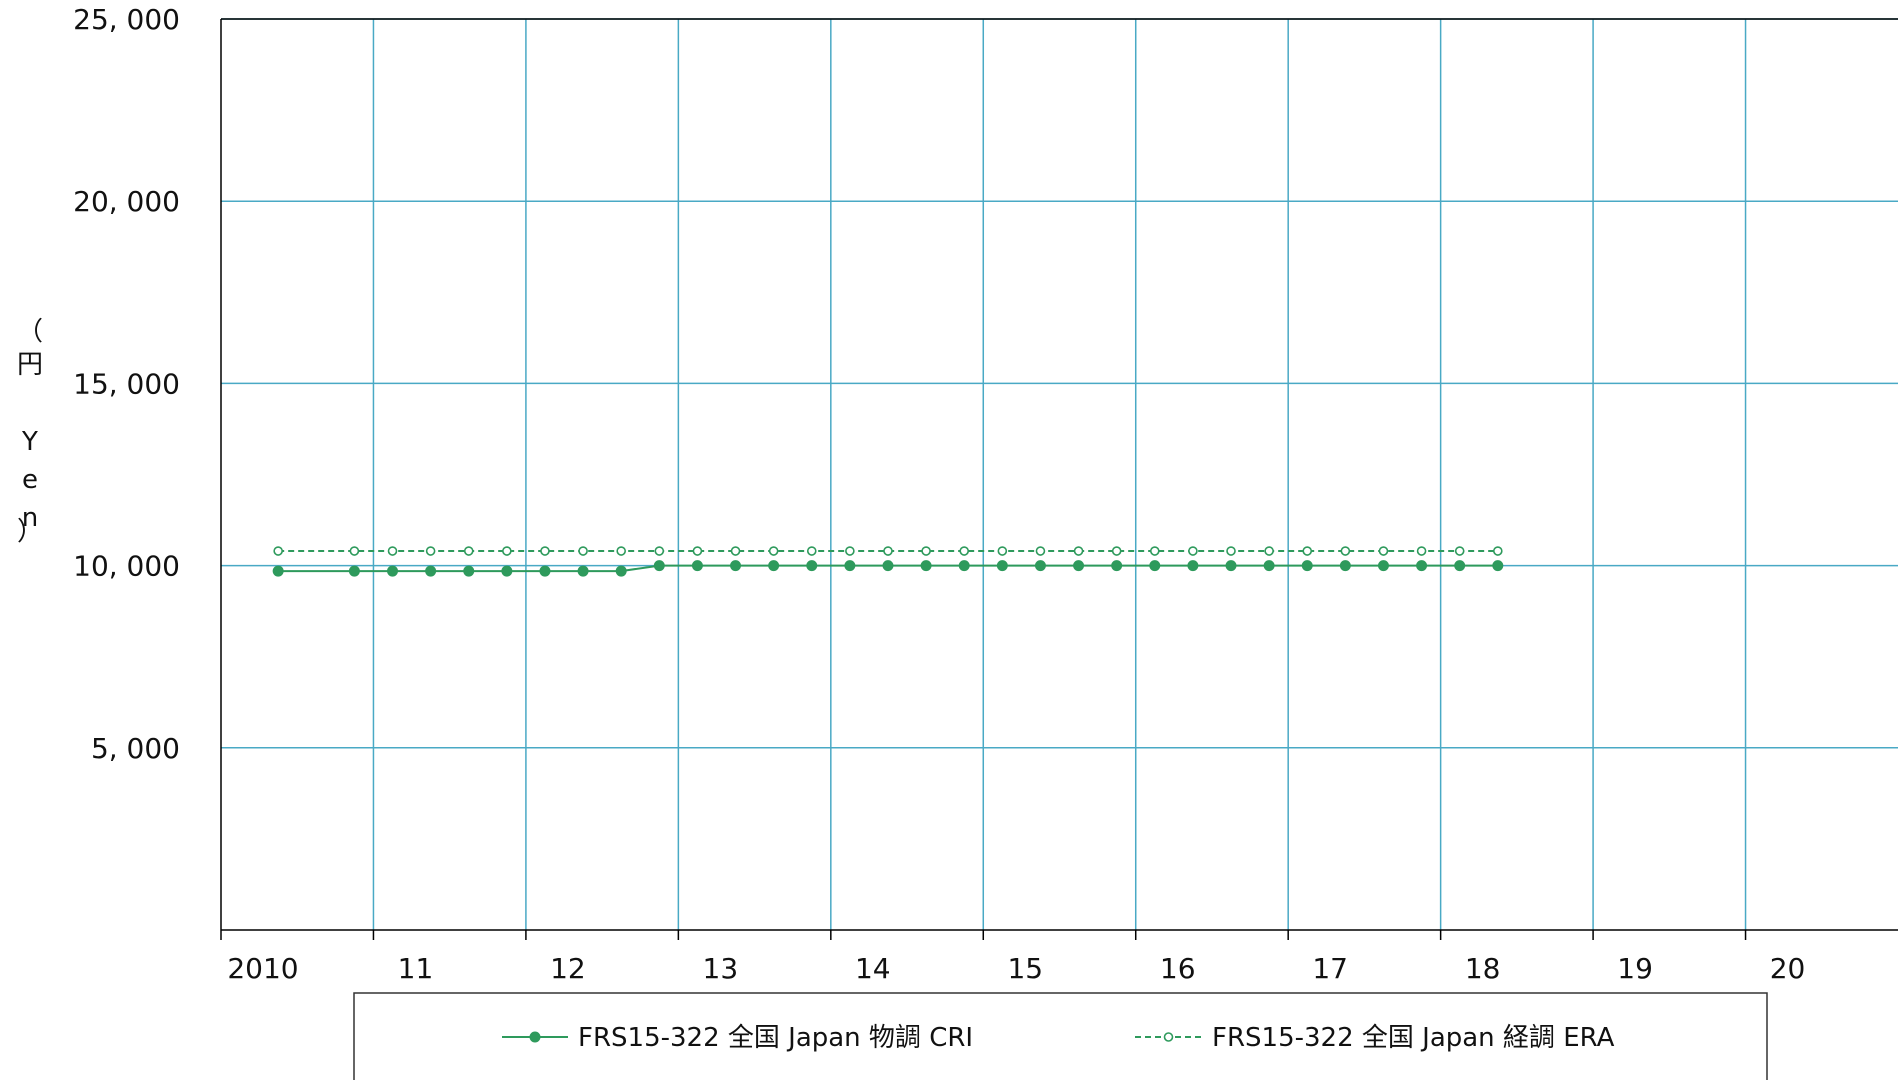 The image size is (1898, 1080). I want to click on x-tick-label: 20, so click(1788, 968).